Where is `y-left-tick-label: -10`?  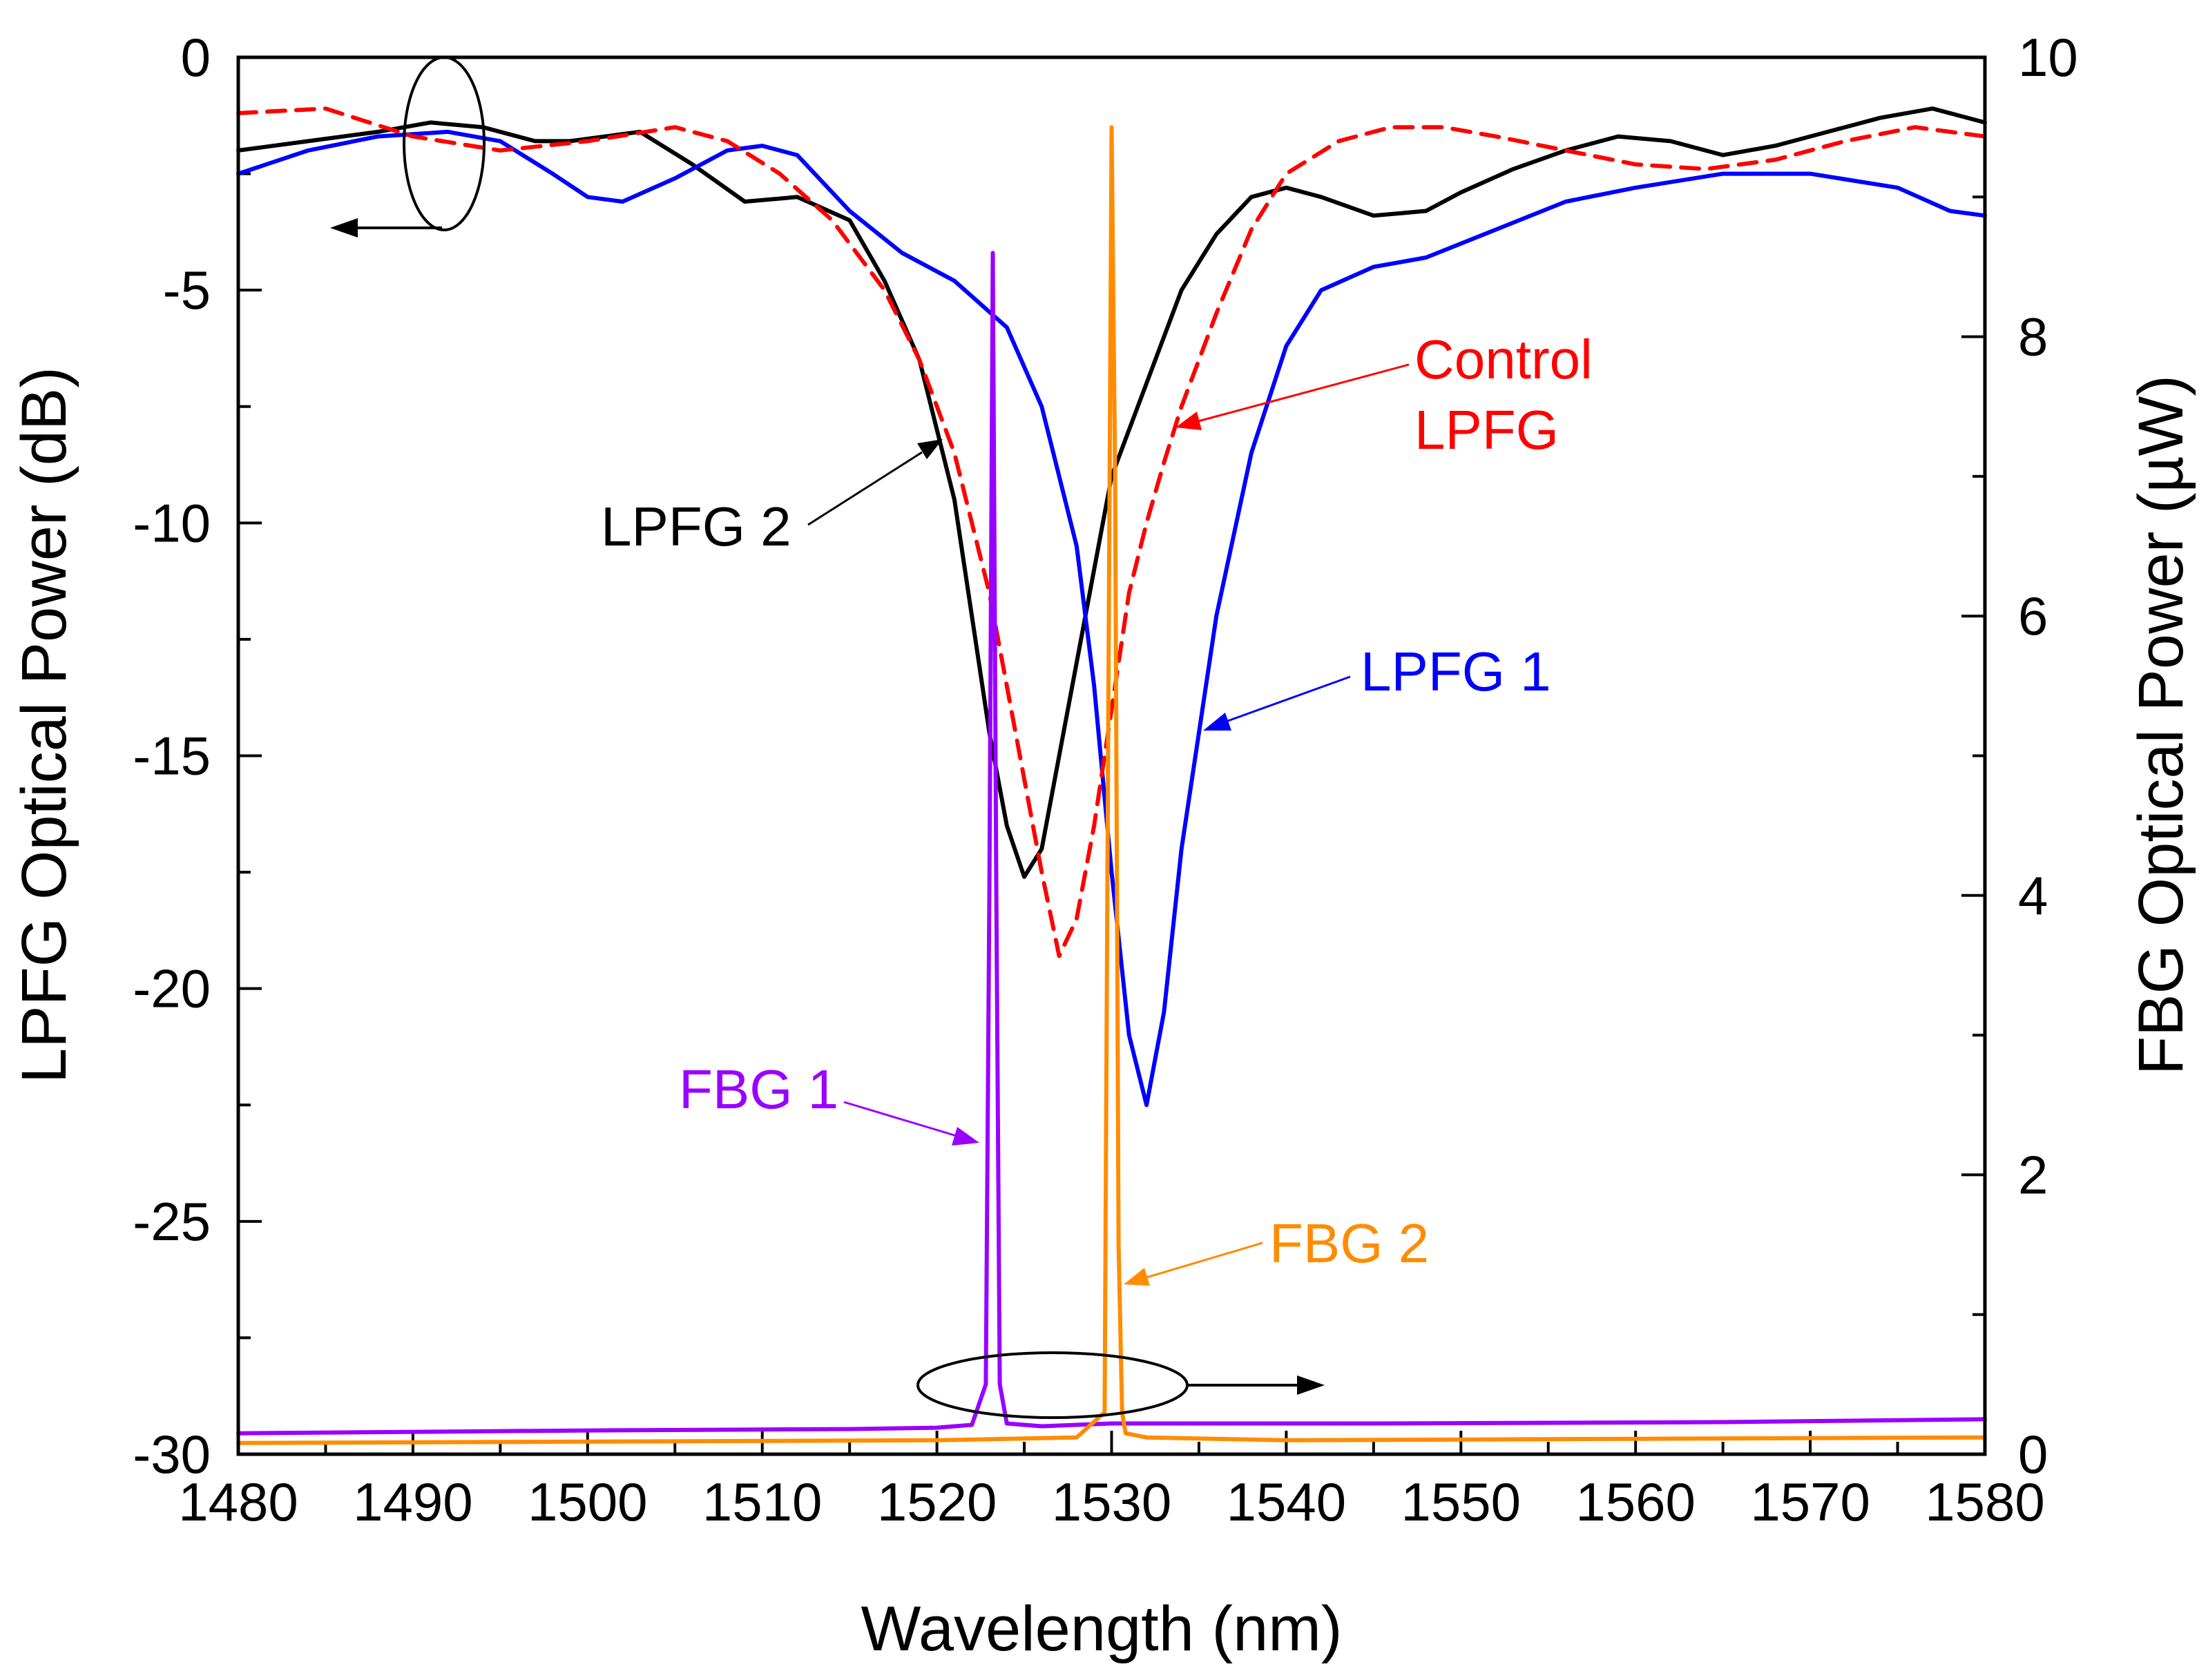
y-left-tick-label: -10 is located at coordinates (172, 522).